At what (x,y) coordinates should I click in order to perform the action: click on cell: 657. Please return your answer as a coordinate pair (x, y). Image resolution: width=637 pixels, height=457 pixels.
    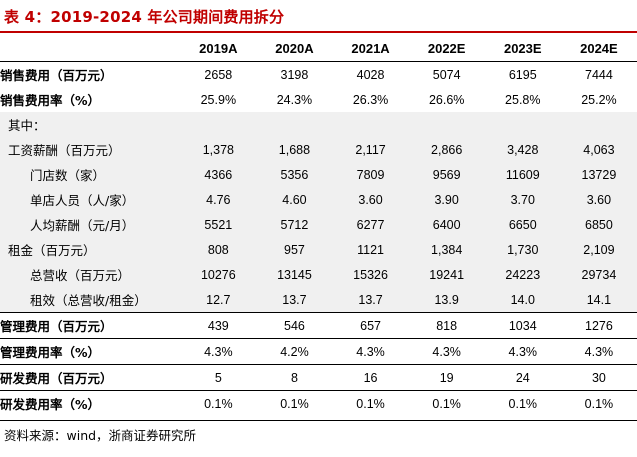
    Looking at the image, I should click on (370, 325).